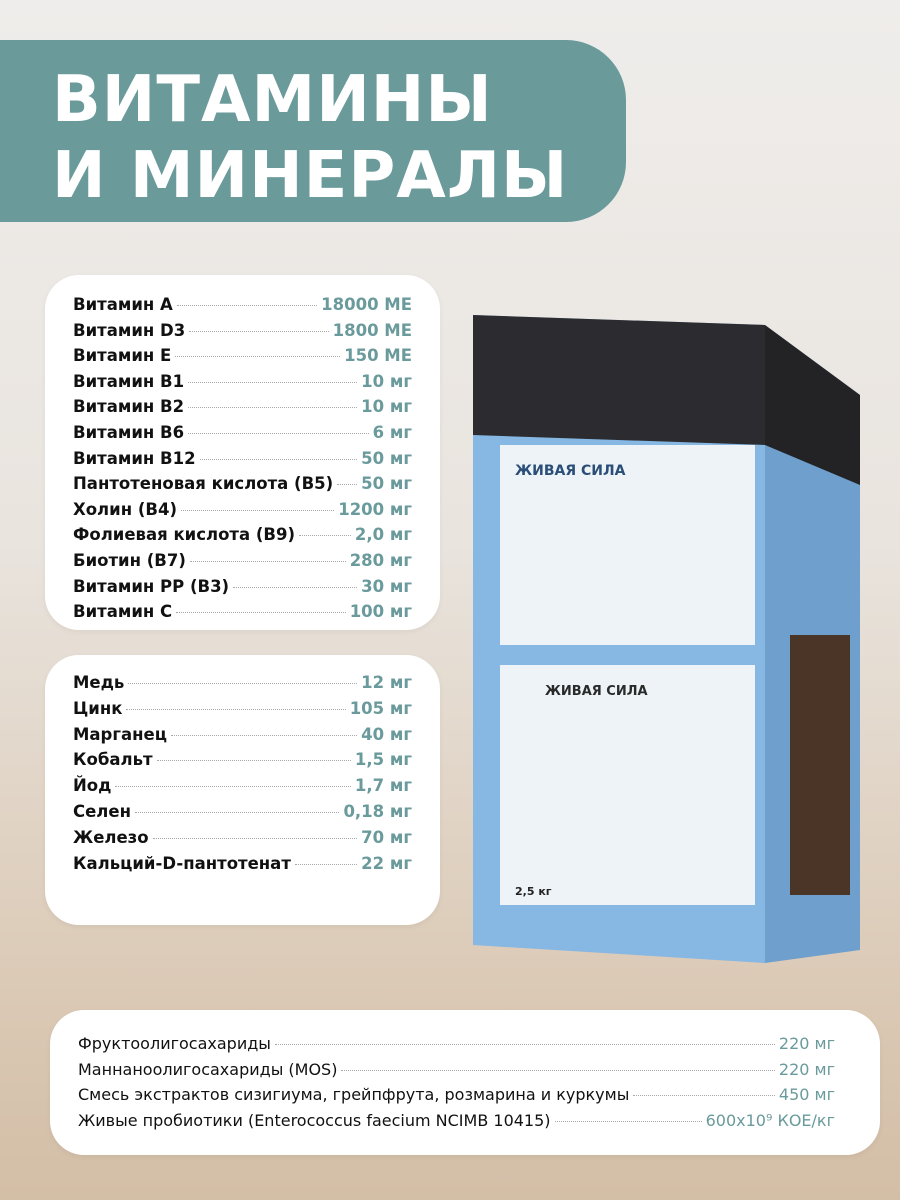  What do you see at coordinates (386, 586) in the screenshot?
I see `item-value: 30 мг` at bounding box center [386, 586].